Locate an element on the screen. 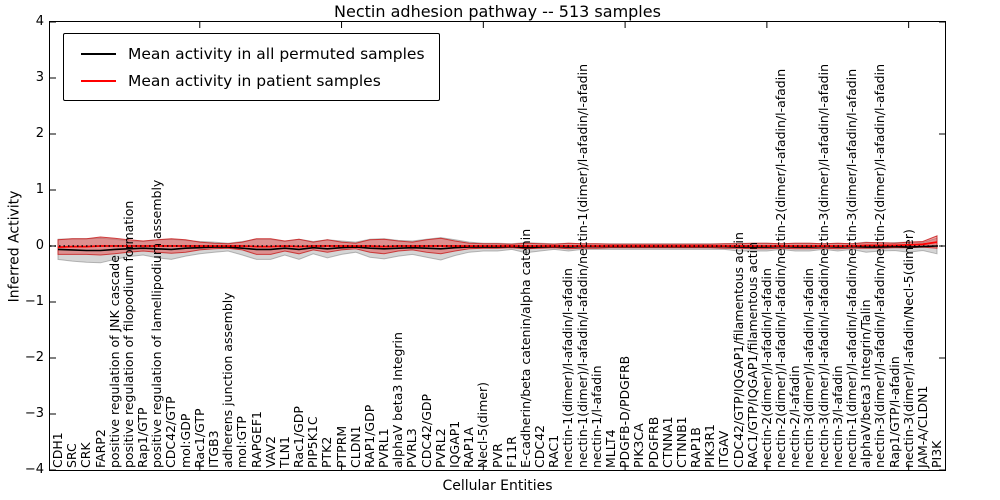  x-tick-label: CDC42/GTP/IQGAP1/filamentous actin is located at coordinates (738, 350).